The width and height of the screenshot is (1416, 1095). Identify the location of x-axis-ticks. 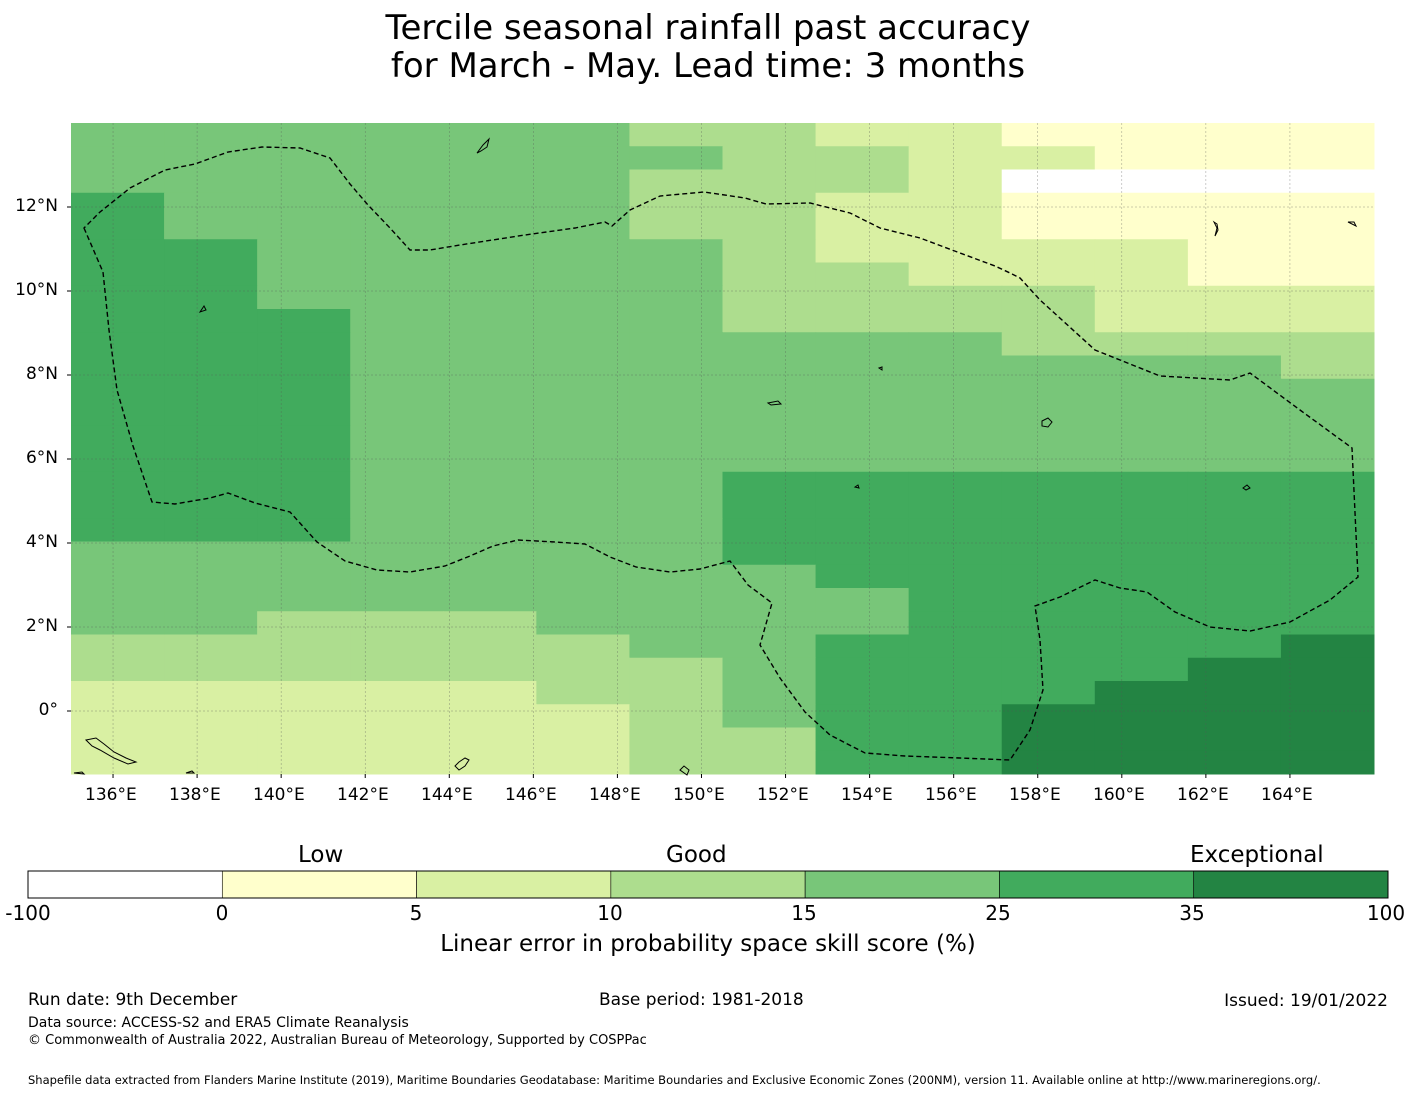
(701, 776).